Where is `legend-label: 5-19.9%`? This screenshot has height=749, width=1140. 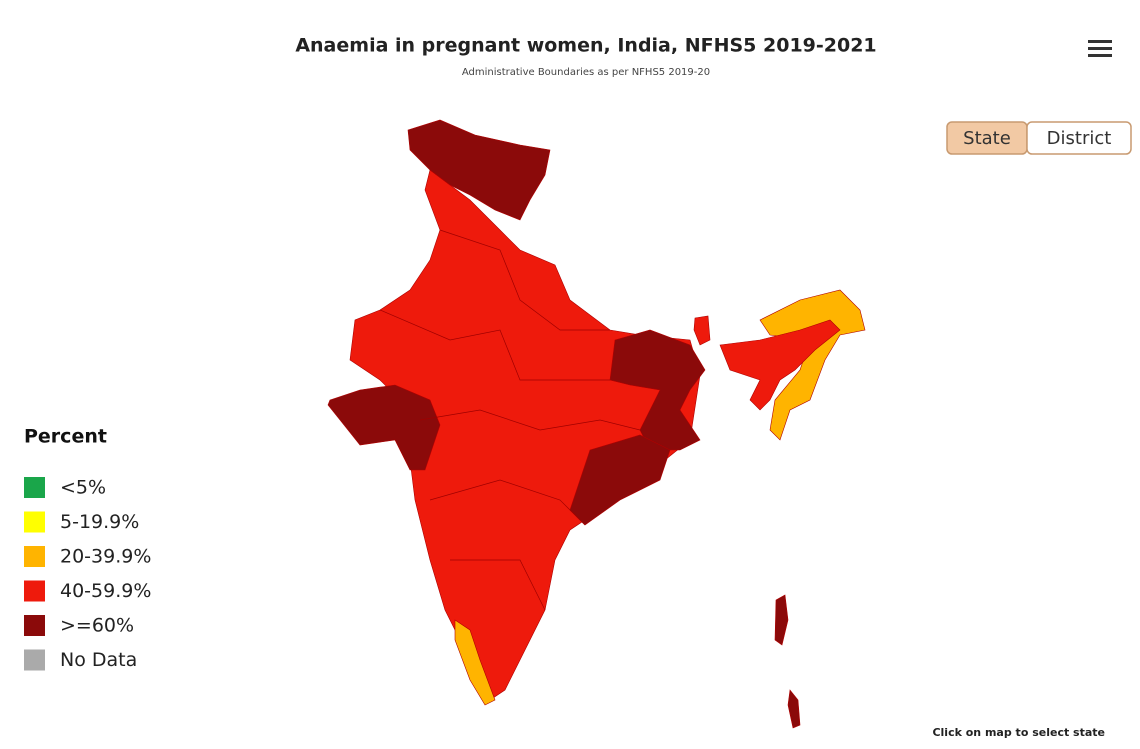
legend-label: 5-19.9% is located at coordinates (99, 522).